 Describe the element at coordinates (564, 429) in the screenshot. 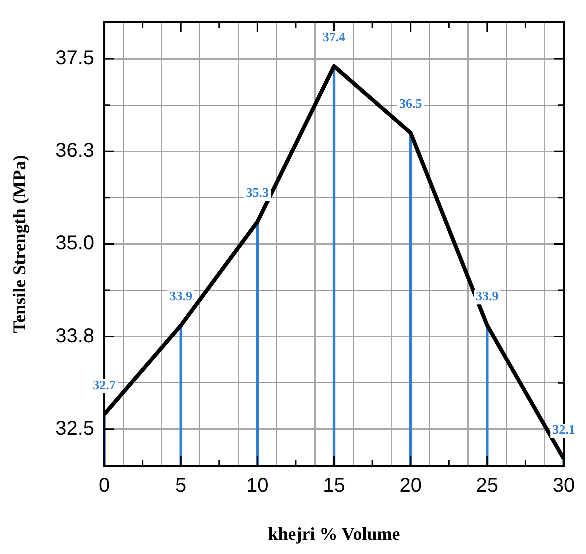

I see `data-label: 32.1` at that location.